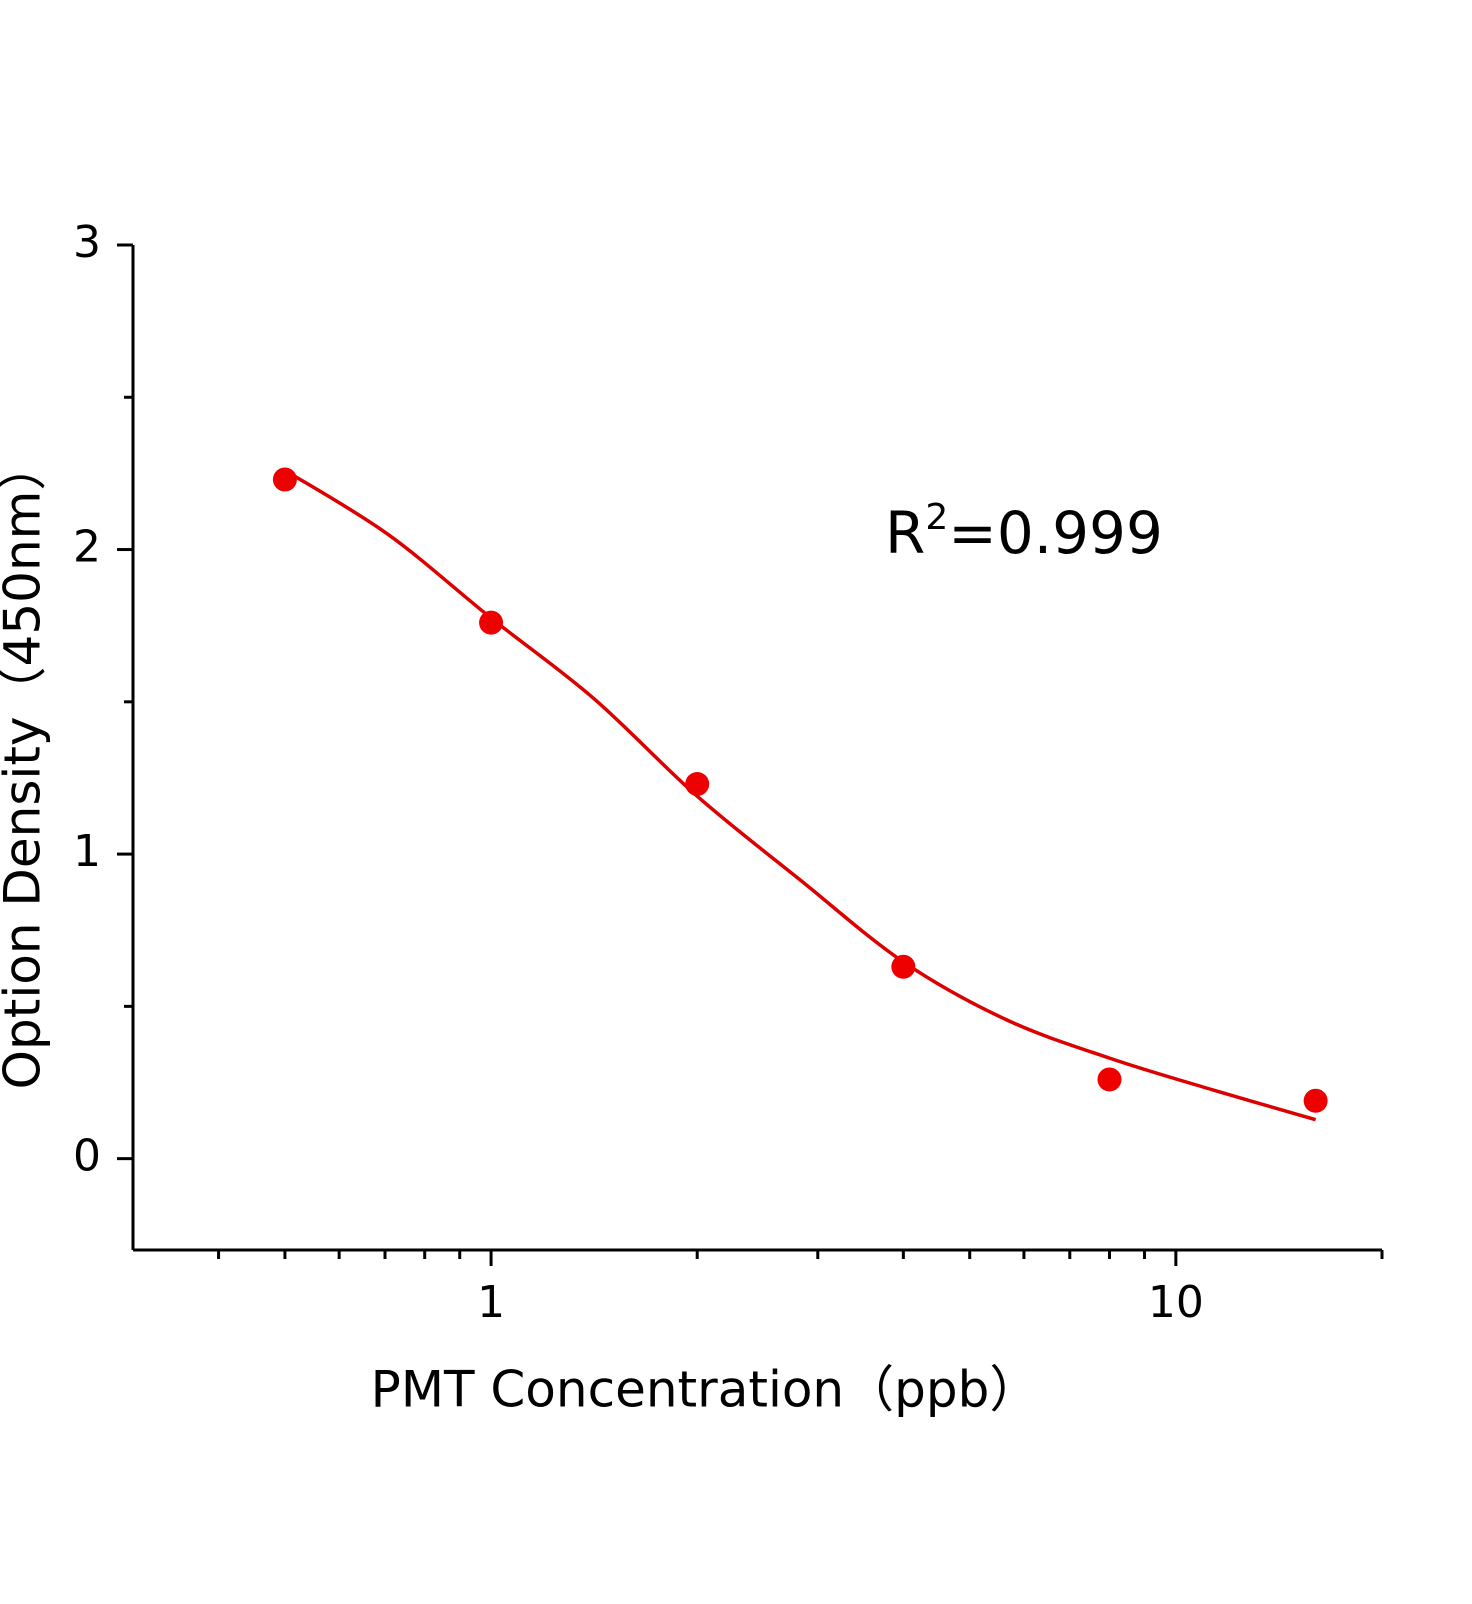 Image resolution: width=1472 pixels, height=1604 pixels. What do you see at coordinates (26, 765) in the screenshot?
I see `y-axis-label: Option Density（450nm）` at bounding box center [26, 765].